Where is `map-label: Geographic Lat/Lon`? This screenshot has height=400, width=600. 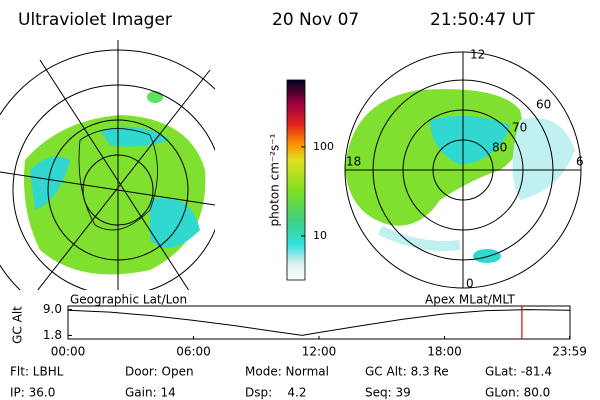
map-label: Geographic Lat/Lon is located at coordinates (128, 300).